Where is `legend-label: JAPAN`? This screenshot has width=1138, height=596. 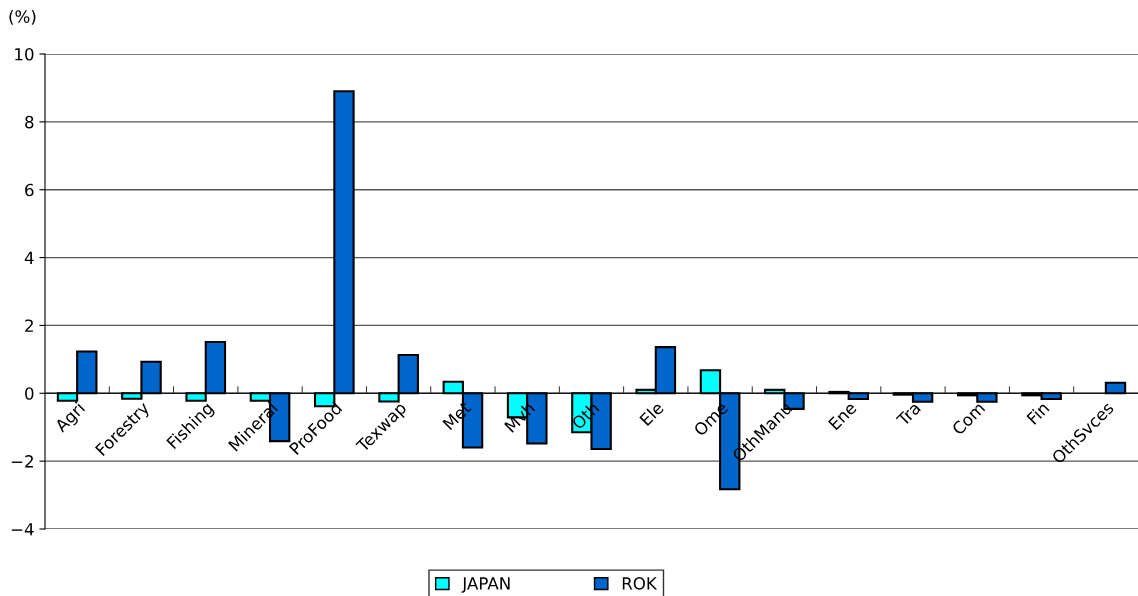 legend-label: JAPAN is located at coordinates (485, 585).